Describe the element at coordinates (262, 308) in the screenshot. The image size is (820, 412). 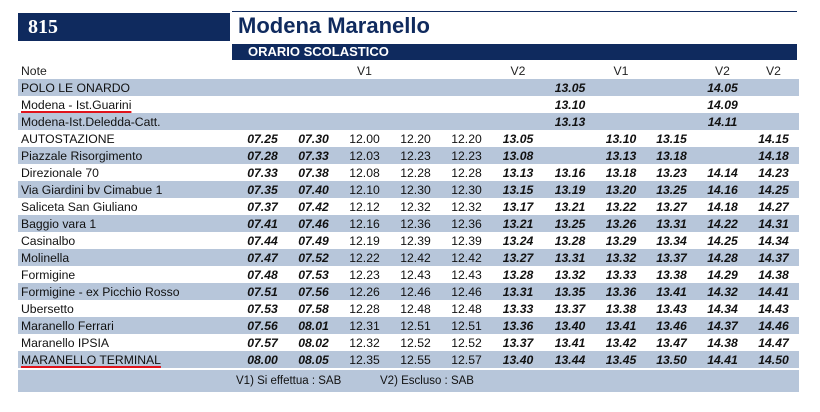
I see `departure-time: 07.53` at that location.